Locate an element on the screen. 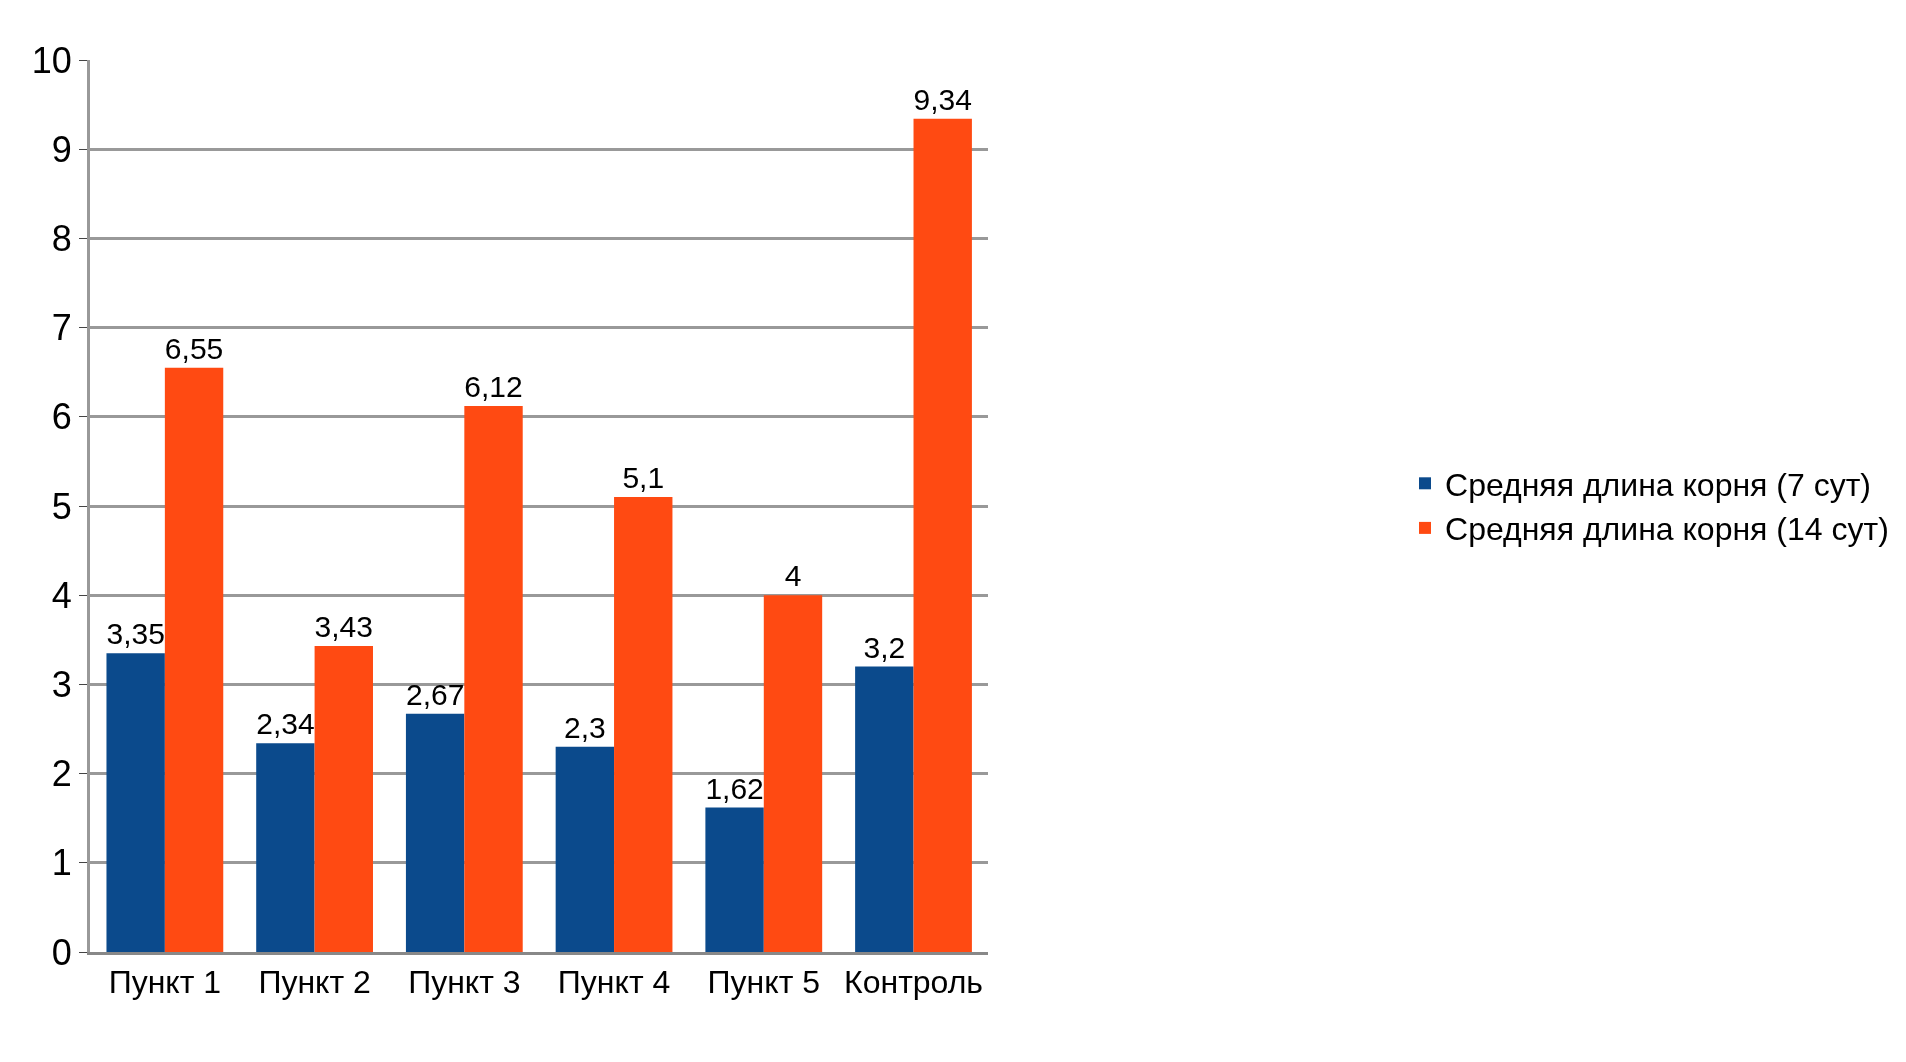 This screenshot has width=1906, height=1062. data-label: 4 is located at coordinates (793, 576).